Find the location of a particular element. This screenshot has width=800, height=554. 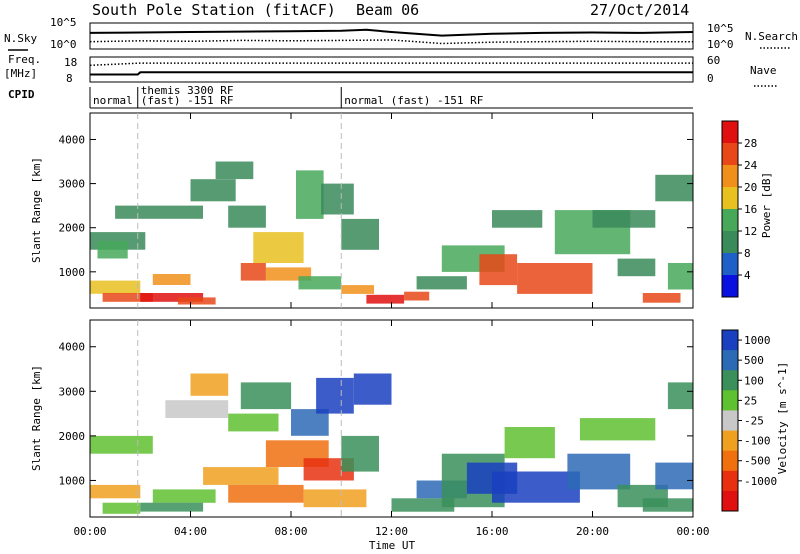

y-tick-label: 2000 is located at coordinates (72, 228).